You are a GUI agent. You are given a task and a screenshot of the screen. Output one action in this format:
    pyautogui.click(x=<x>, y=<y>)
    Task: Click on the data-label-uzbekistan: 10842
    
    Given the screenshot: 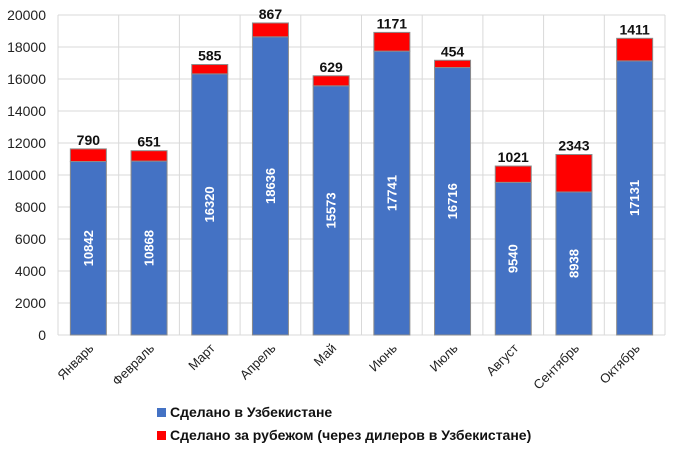 What is the action you would take?
    pyautogui.click(x=88, y=248)
    